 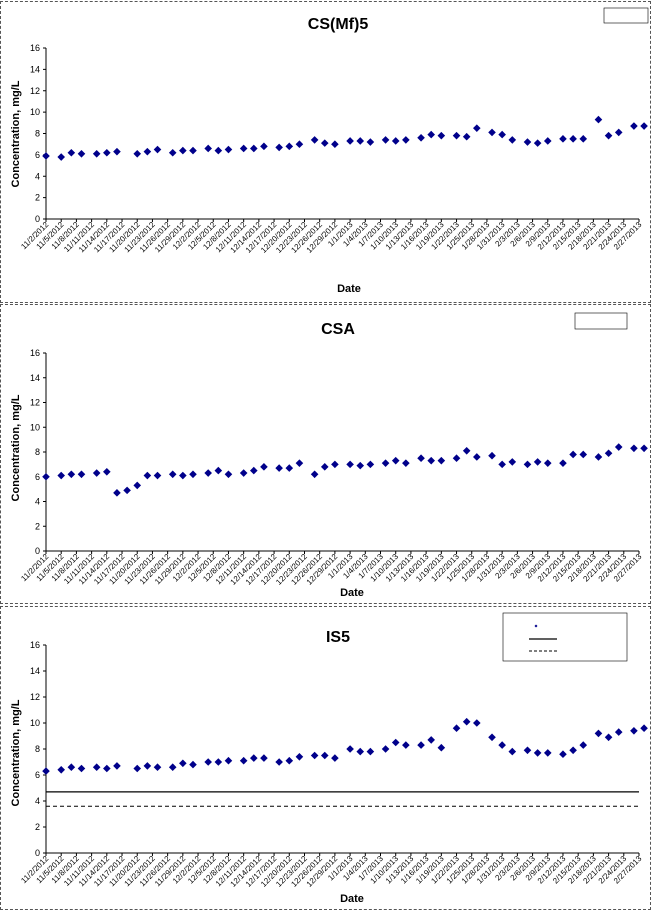 What do you see at coordinates (37, 176) in the screenshot?
I see `y-tick-label: 4` at bounding box center [37, 176].